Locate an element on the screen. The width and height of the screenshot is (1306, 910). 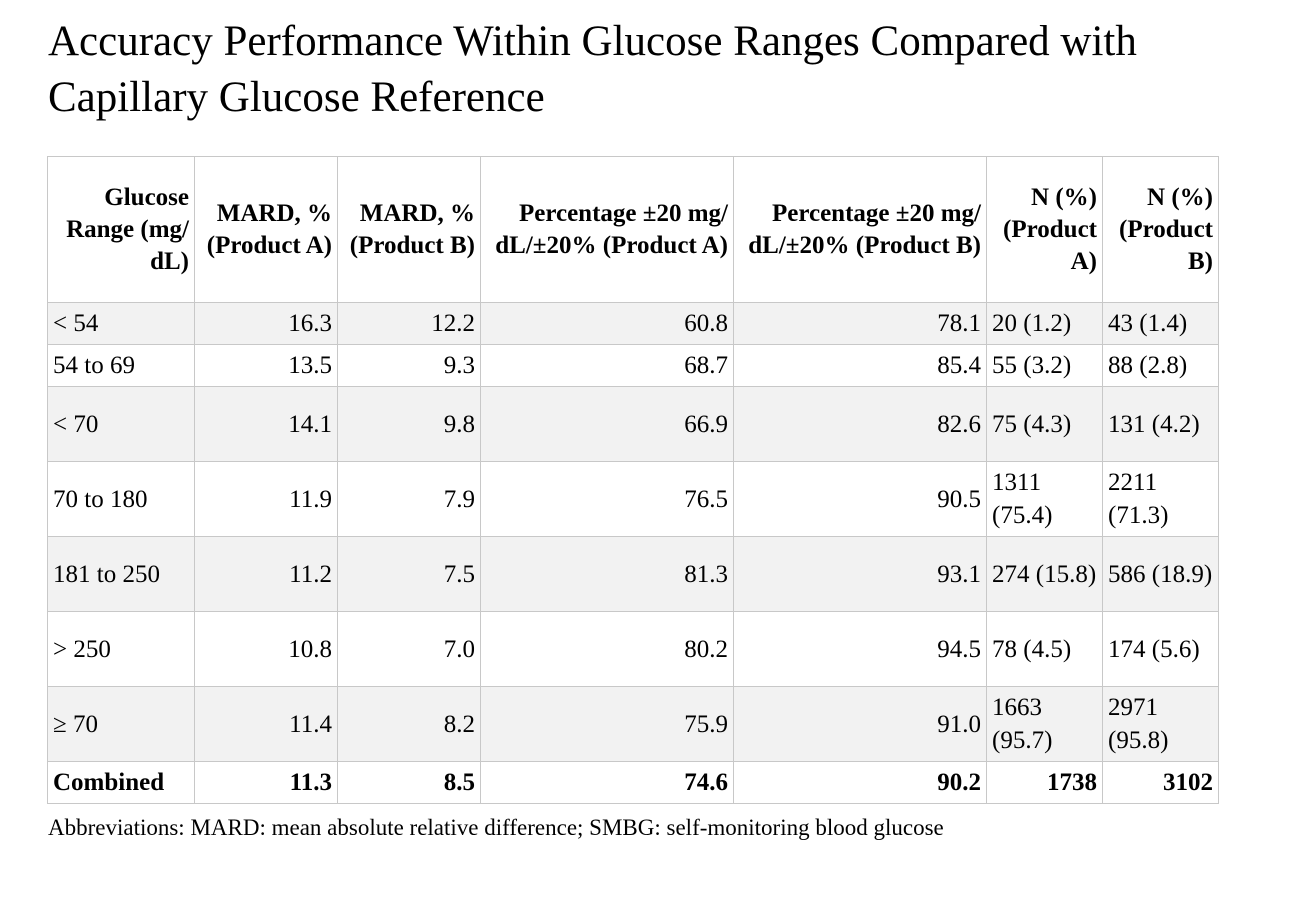
combined-label: Combined is located at coordinates (121, 782).